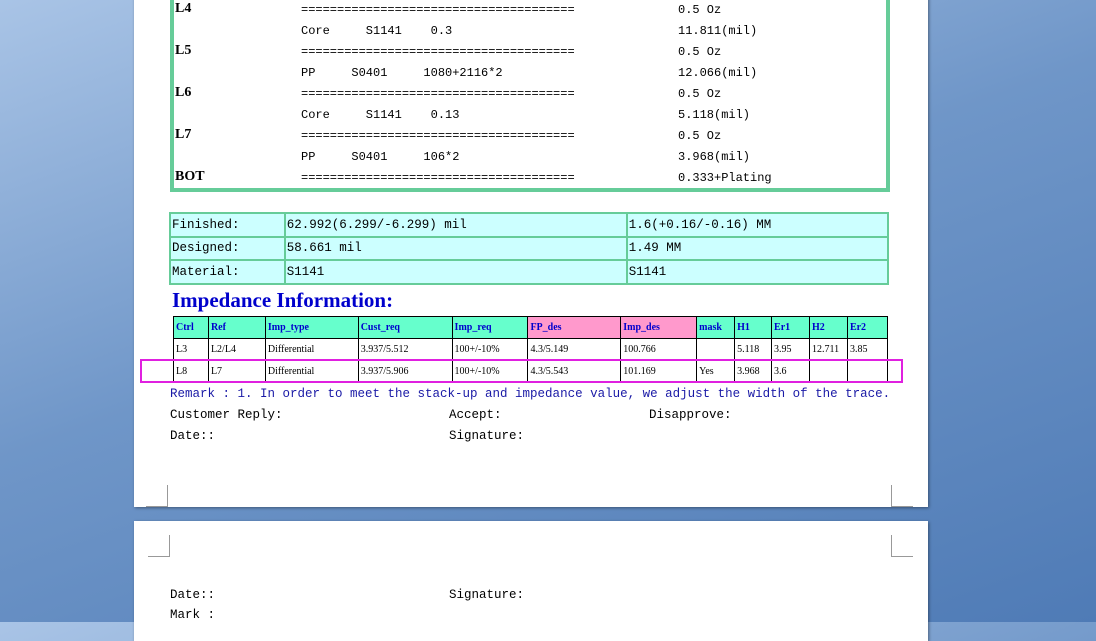 This screenshot has height=641, width=1096. What do you see at coordinates (716, 349) in the screenshot?
I see `impedance-cell` at bounding box center [716, 349].